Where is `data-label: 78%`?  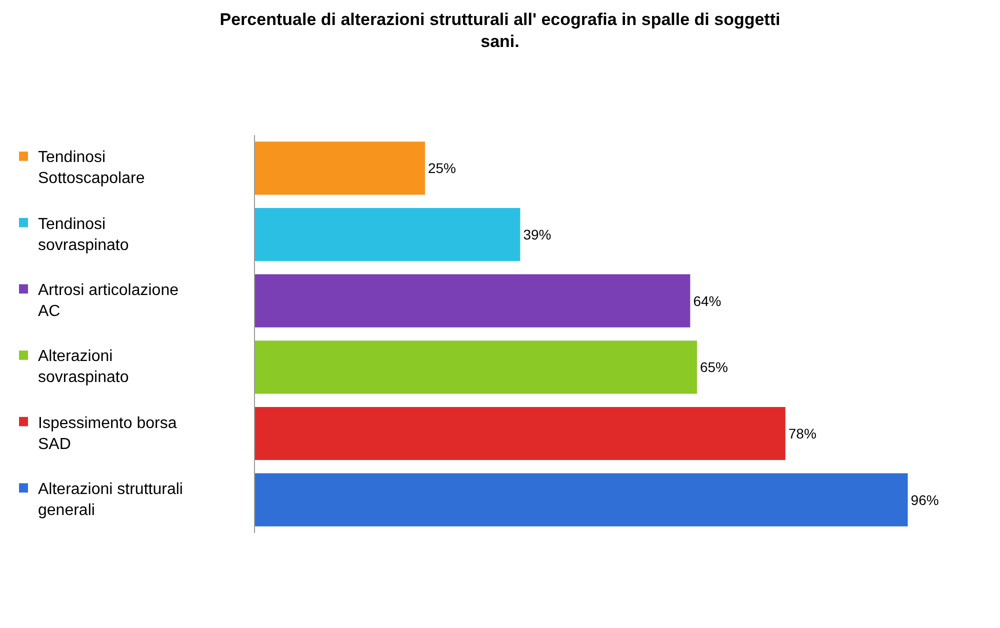 data-label: 78% is located at coordinates (802, 434).